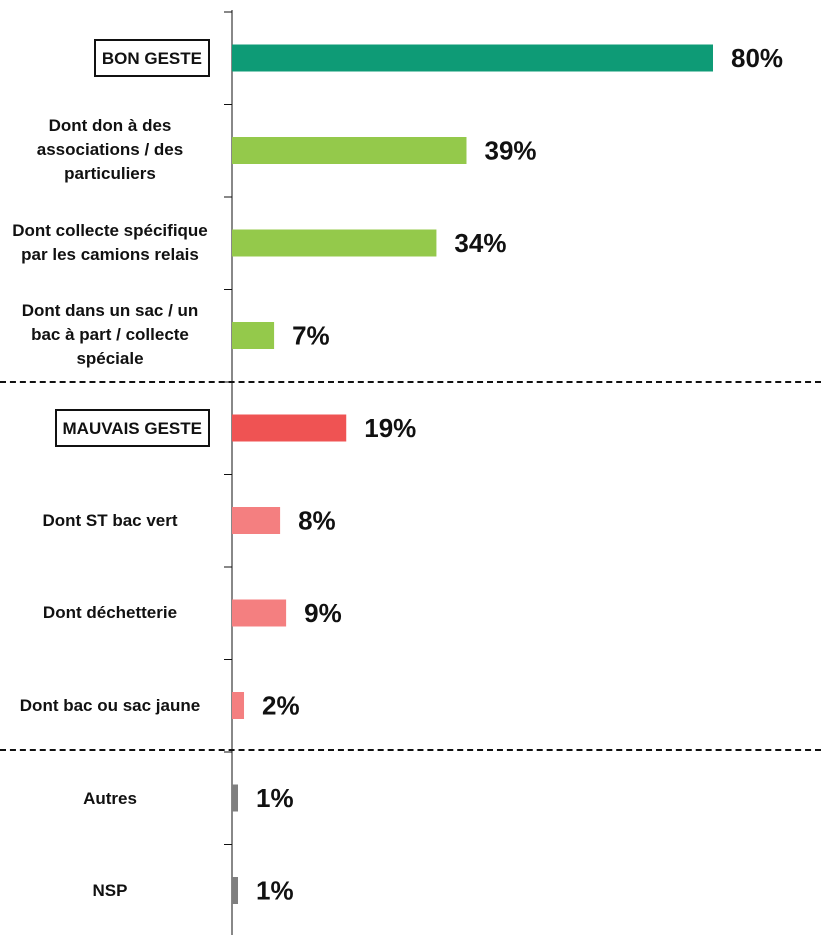 The width and height of the screenshot is (821, 935). I want to click on value-label: 39%, so click(510, 150).